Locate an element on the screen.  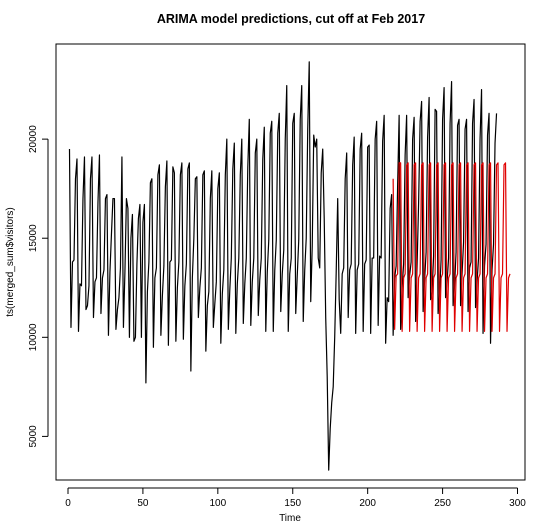
y-tick-label: 15000 is located at coordinates (33, 238).